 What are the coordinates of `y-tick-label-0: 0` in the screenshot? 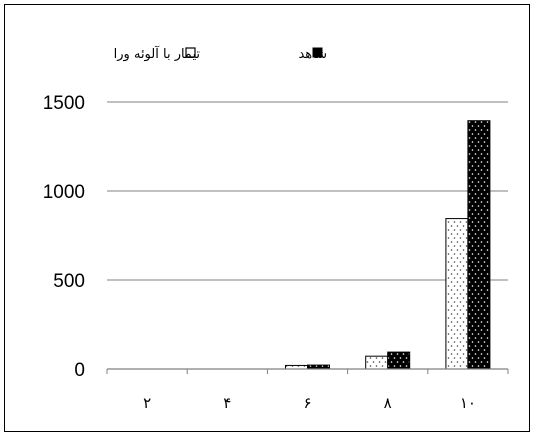 It's located at (79, 370).